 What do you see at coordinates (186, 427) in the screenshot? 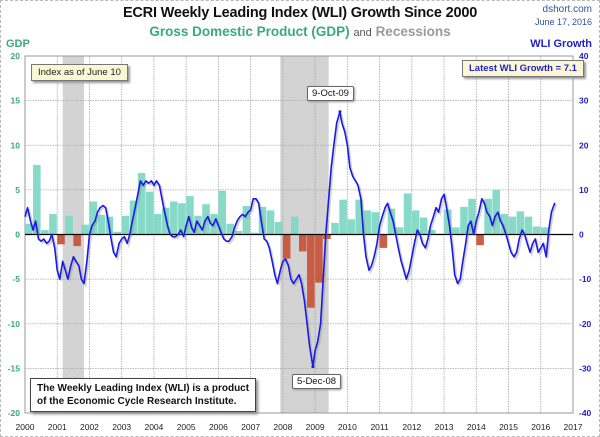
I see `x-tick-label: 2005` at bounding box center [186, 427].